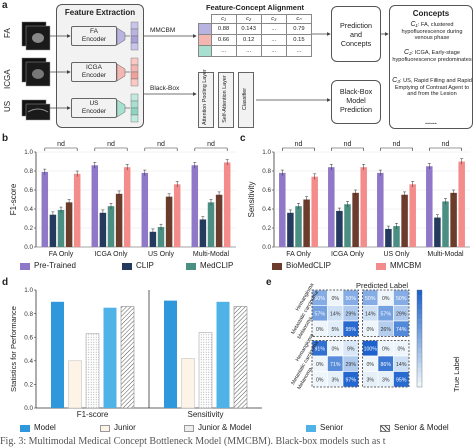 The height and width of the screenshot is (447, 474). Describe the element at coordinates (110, 357) in the screenshot. I see `bar-senior` at that location.